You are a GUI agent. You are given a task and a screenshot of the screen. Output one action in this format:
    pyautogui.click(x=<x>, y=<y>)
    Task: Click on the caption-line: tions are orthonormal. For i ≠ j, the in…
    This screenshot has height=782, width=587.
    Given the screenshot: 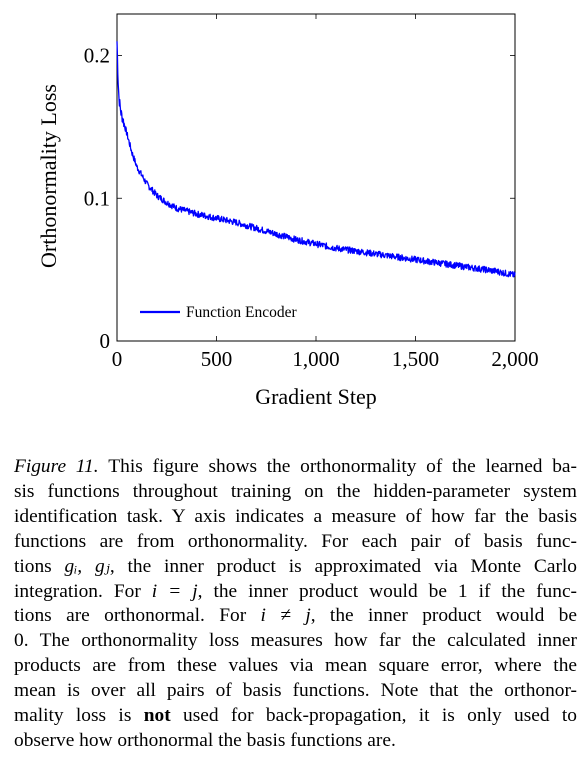 What is the action you would take?
    pyautogui.click(x=295, y=616)
    